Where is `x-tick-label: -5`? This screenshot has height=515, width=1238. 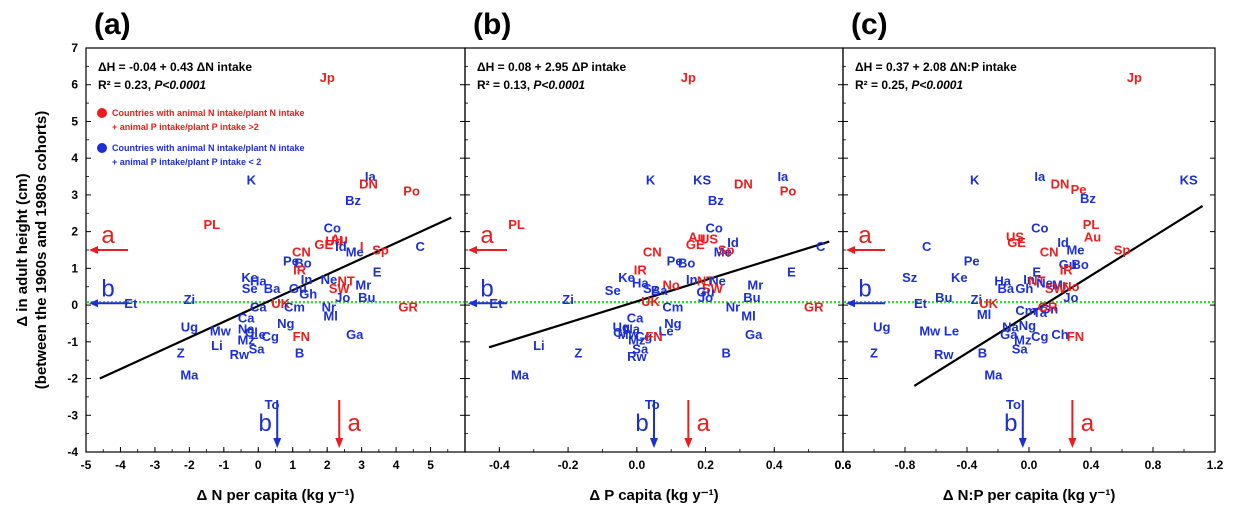 x-tick-label: -5 is located at coordinates (86, 465).